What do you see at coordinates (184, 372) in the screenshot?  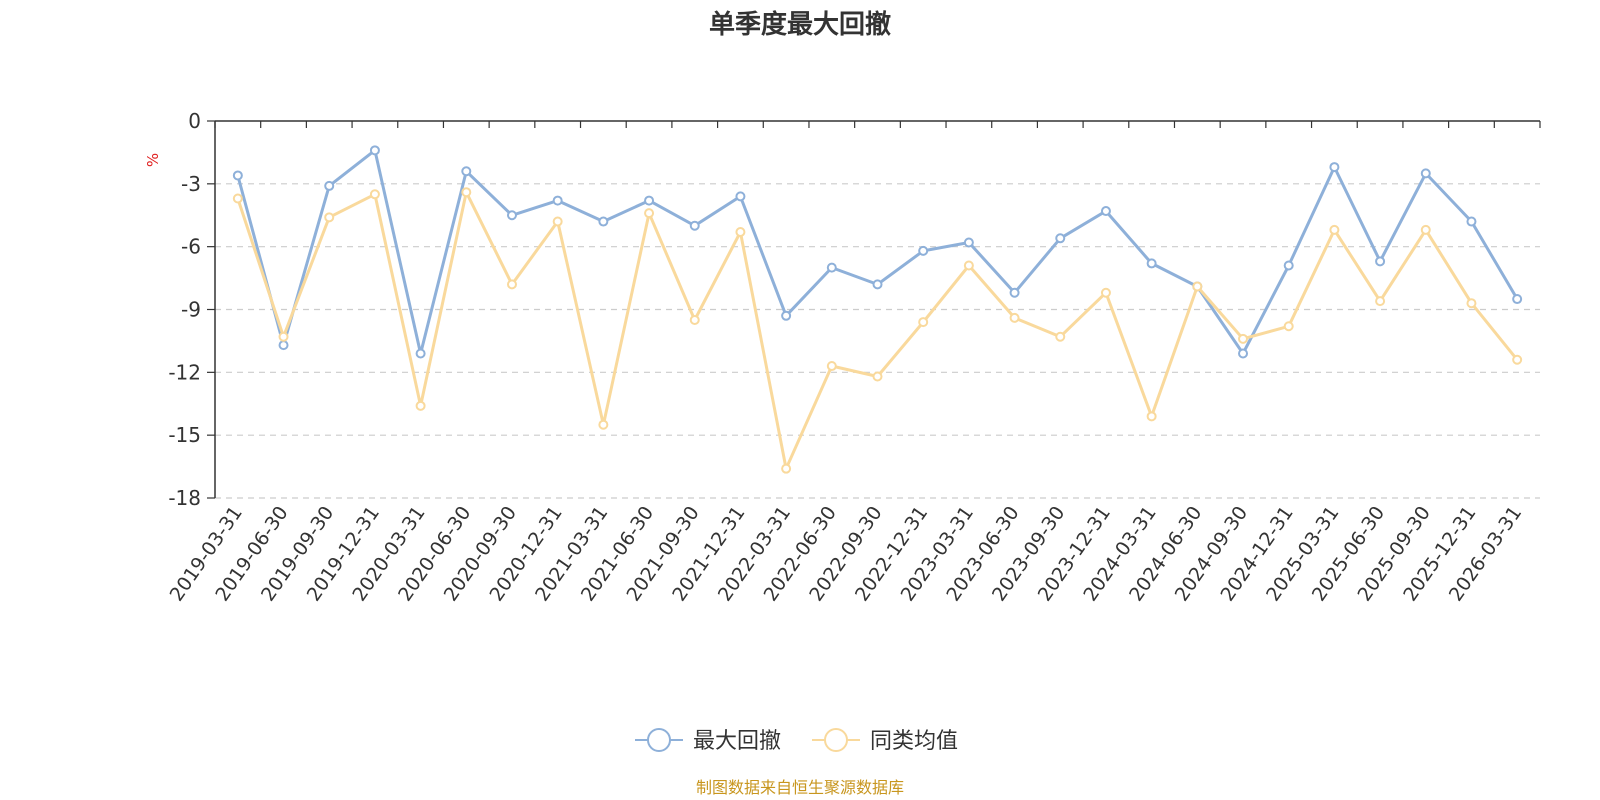 I see `y-tick-label: -12` at bounding box center [184, 372].